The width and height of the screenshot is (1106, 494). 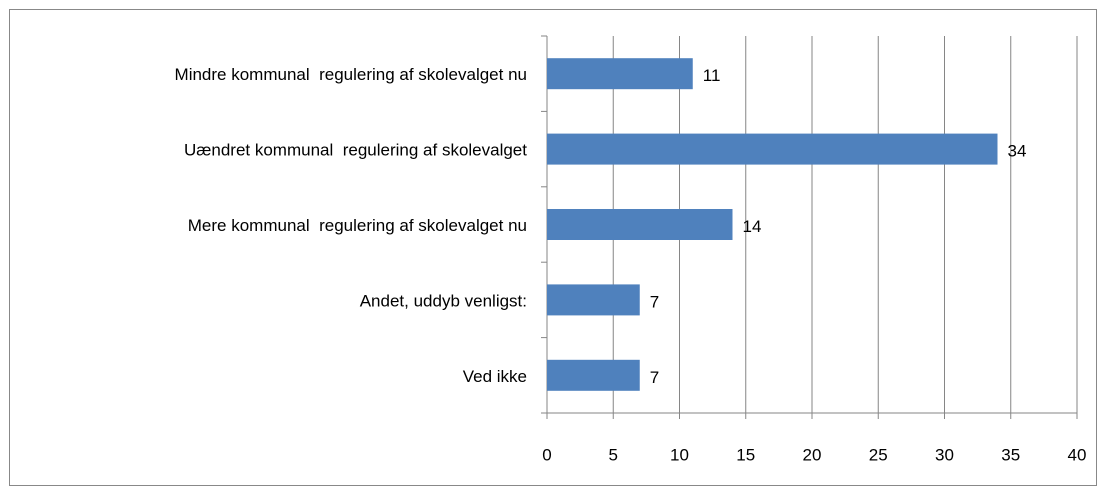 What do you see at coordinates (878, 454) in the screenshot?
I see `x-tick-label: 25` at bounding box center [878, 454].